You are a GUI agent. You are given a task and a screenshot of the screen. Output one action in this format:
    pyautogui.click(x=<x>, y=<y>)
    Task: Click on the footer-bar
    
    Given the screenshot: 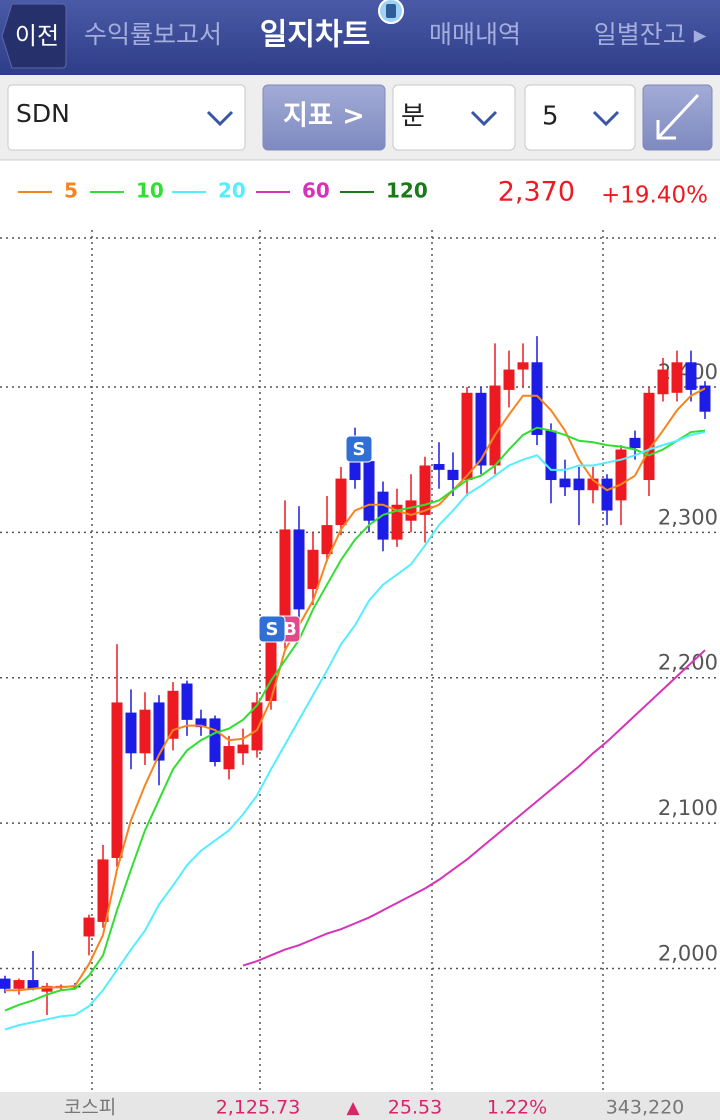 What is the action you would take?
    pyautogui.click(x=360, y=1106)
    